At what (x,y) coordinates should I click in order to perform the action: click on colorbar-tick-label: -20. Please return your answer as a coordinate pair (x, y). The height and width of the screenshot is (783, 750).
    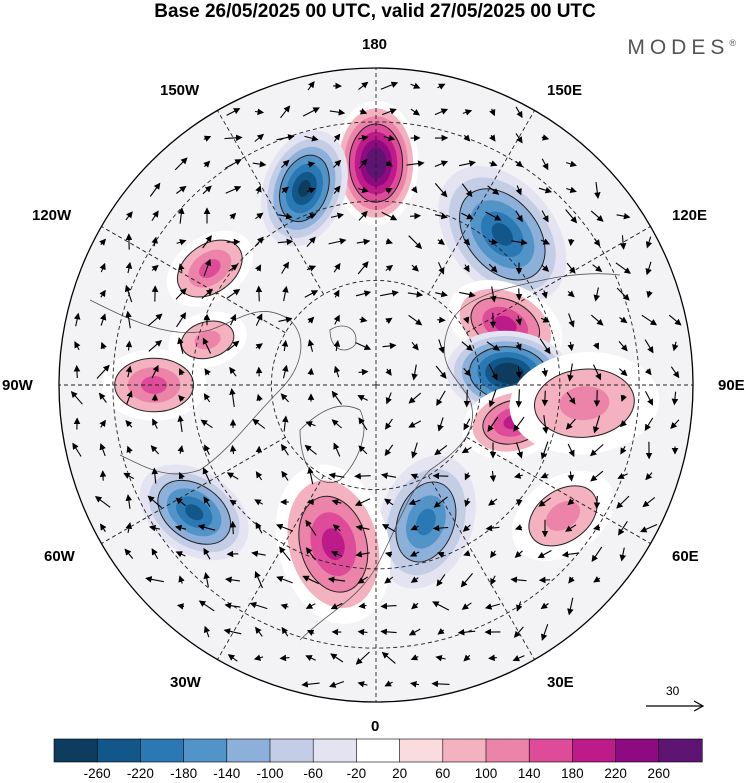
    Looking at the image, I should click on (356, 773).